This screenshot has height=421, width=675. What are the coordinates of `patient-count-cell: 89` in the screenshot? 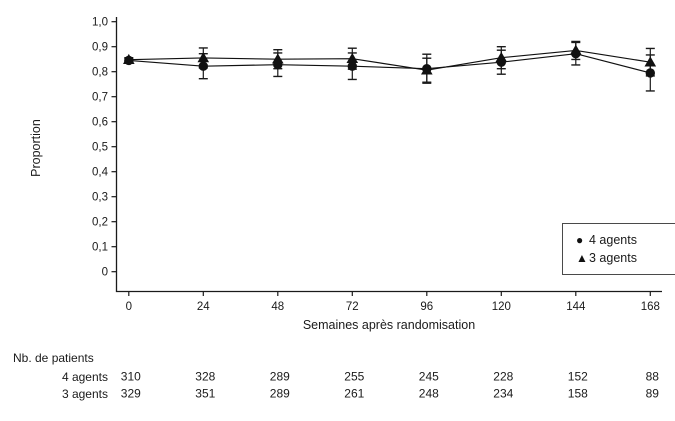 It's located at (653, 394).